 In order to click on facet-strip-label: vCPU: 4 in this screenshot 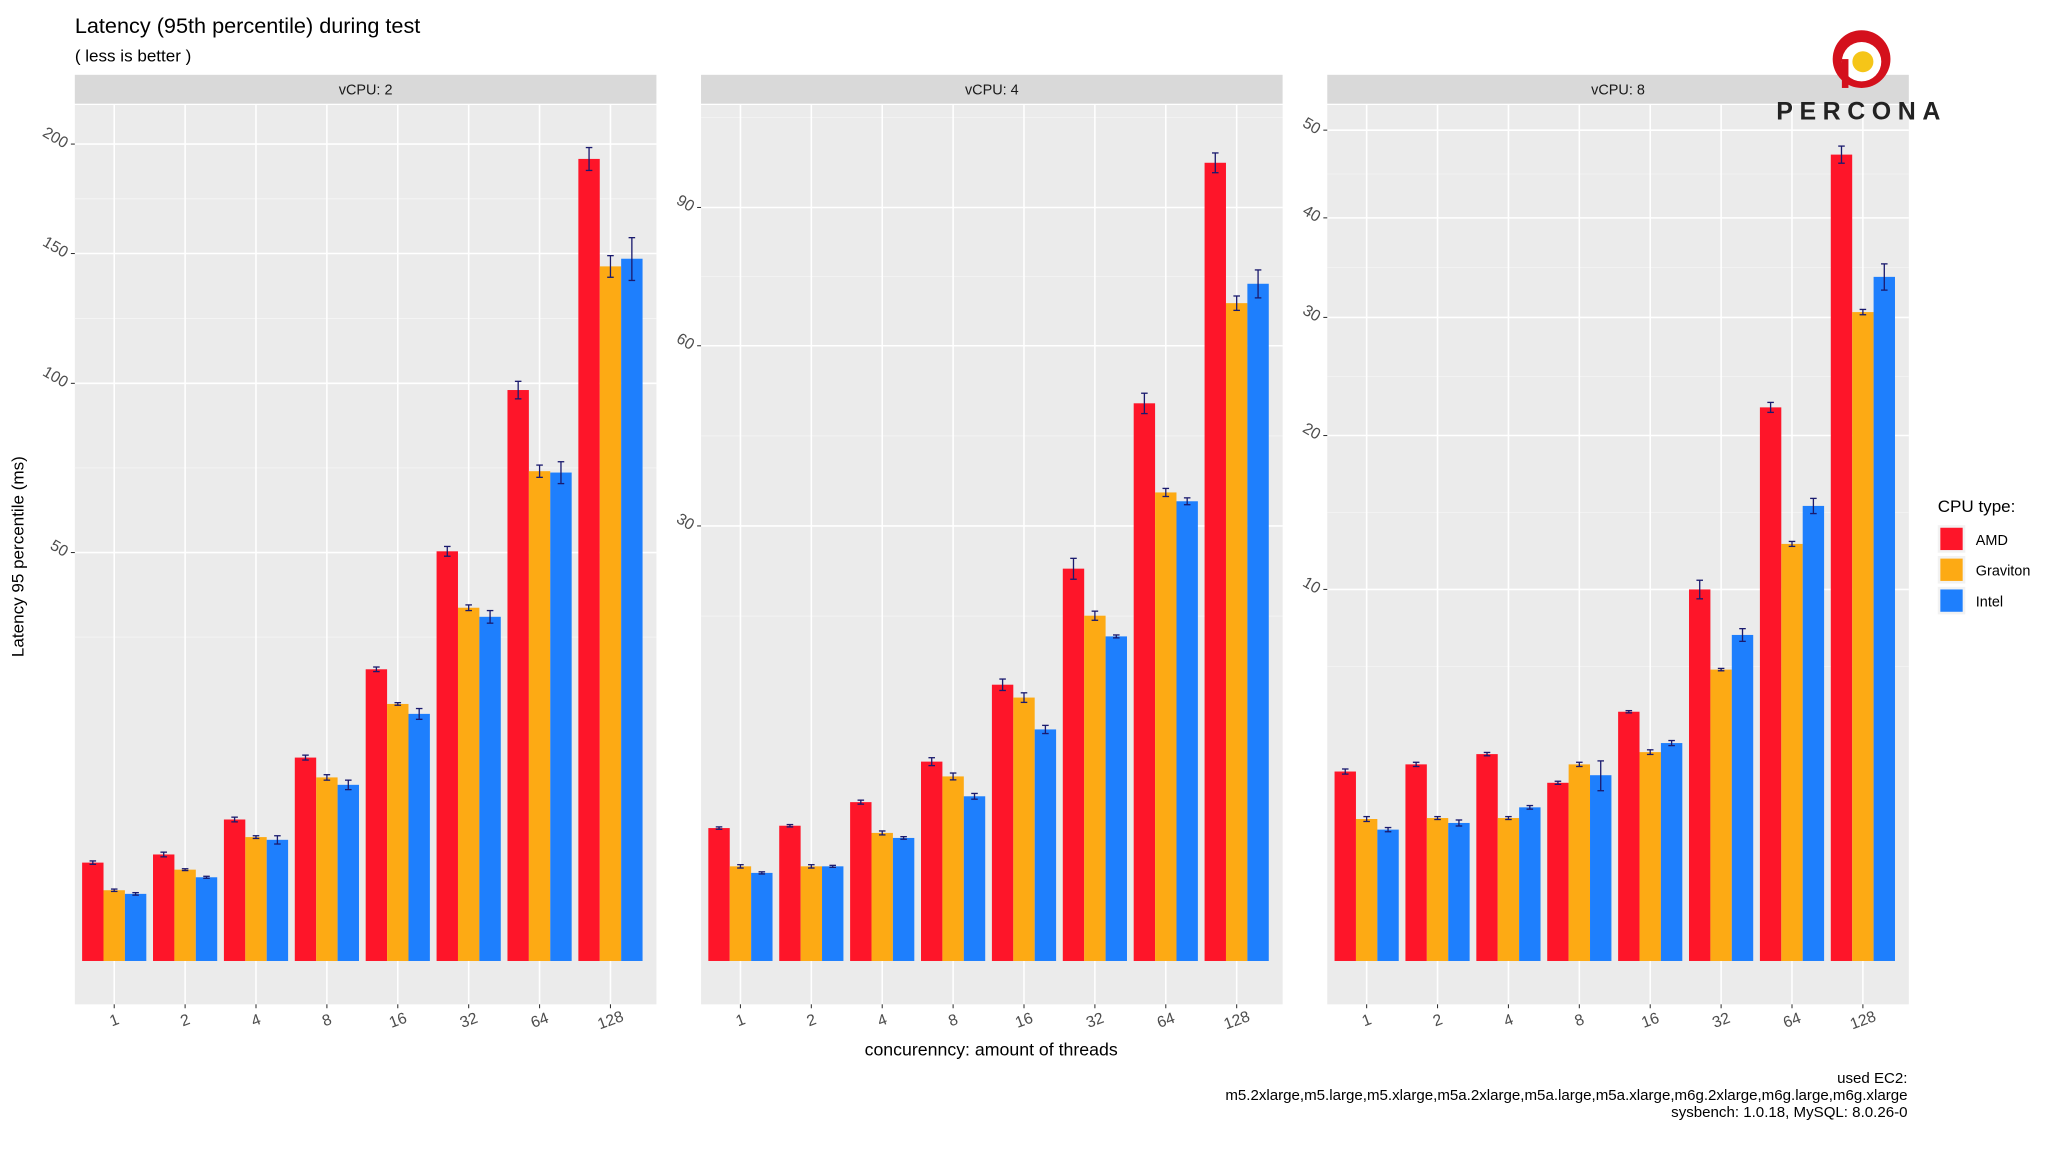, I will do `click(992, 91)`.